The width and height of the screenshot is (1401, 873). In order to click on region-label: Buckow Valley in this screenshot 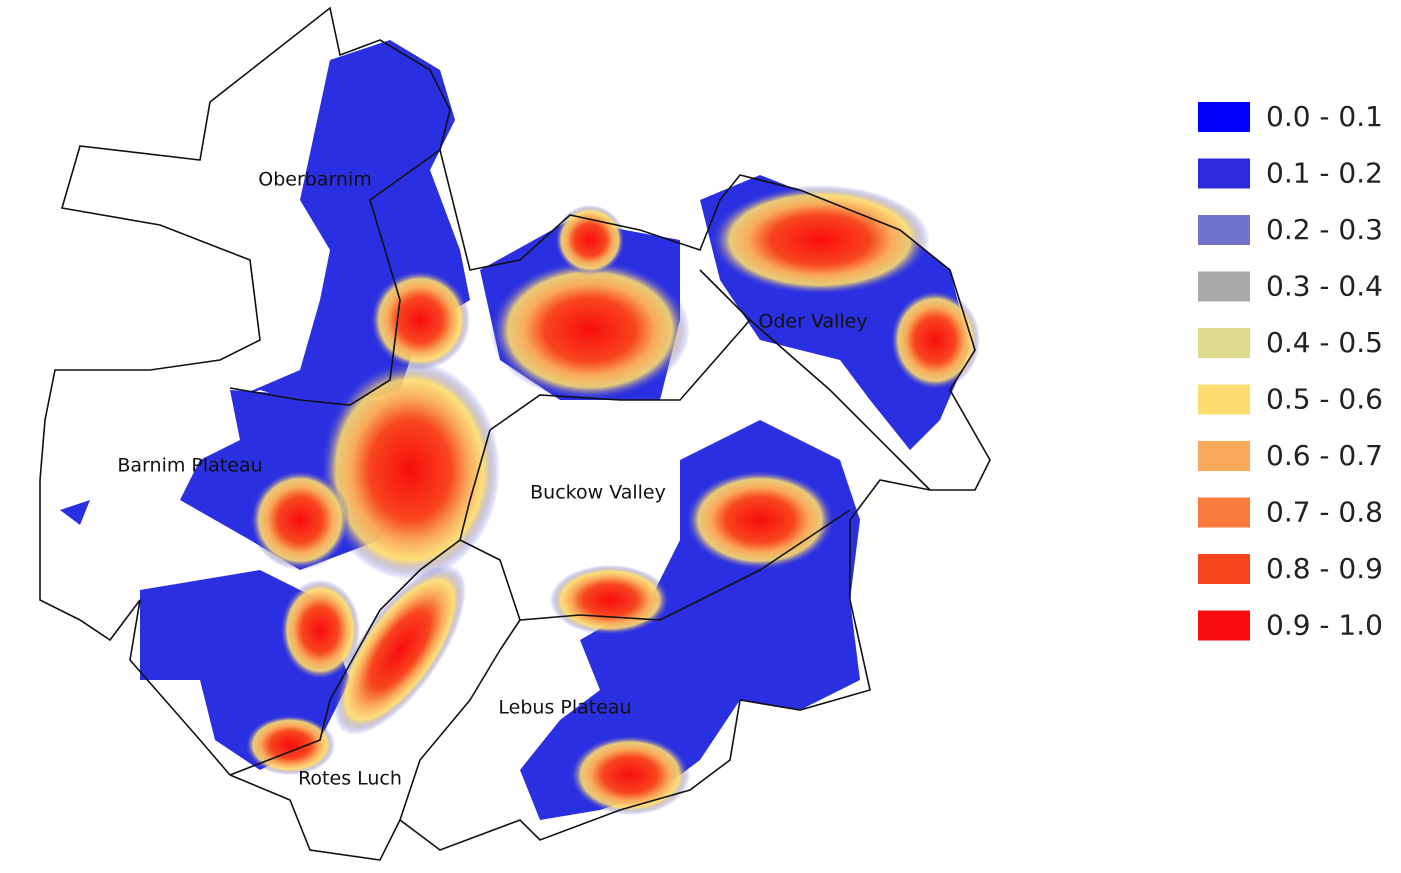, I will do `click(598, 493)`.